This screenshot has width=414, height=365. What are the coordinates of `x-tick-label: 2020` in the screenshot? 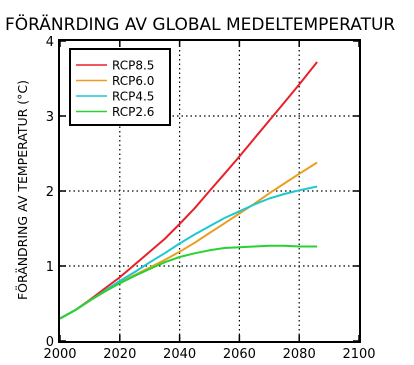 It's located at (119, 354).